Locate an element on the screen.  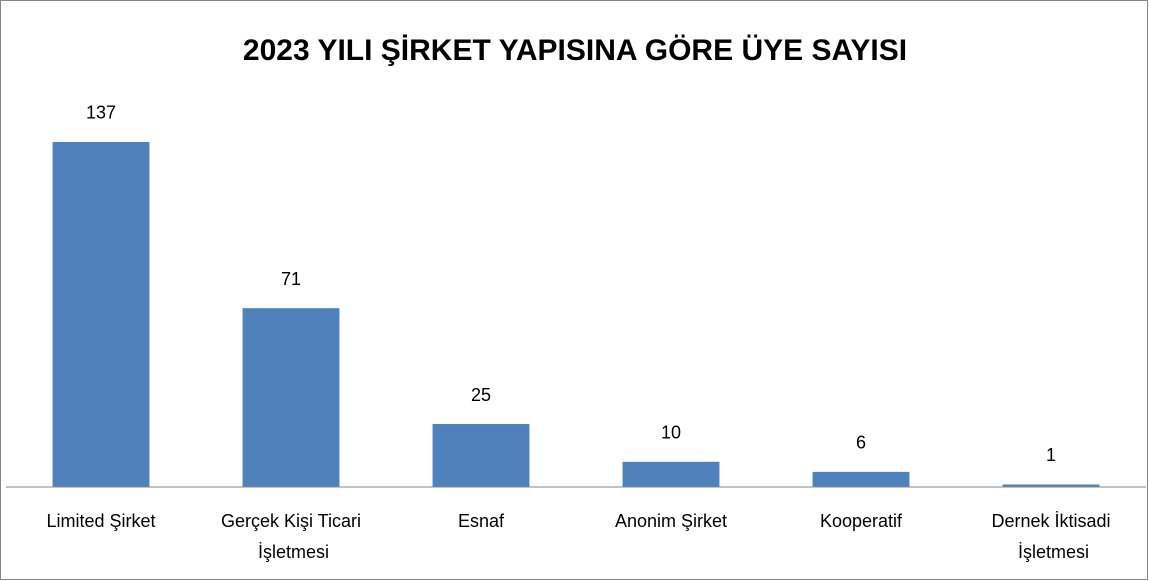
x-tick-label: Anonim Şirket is located at coordinates (671, 521).